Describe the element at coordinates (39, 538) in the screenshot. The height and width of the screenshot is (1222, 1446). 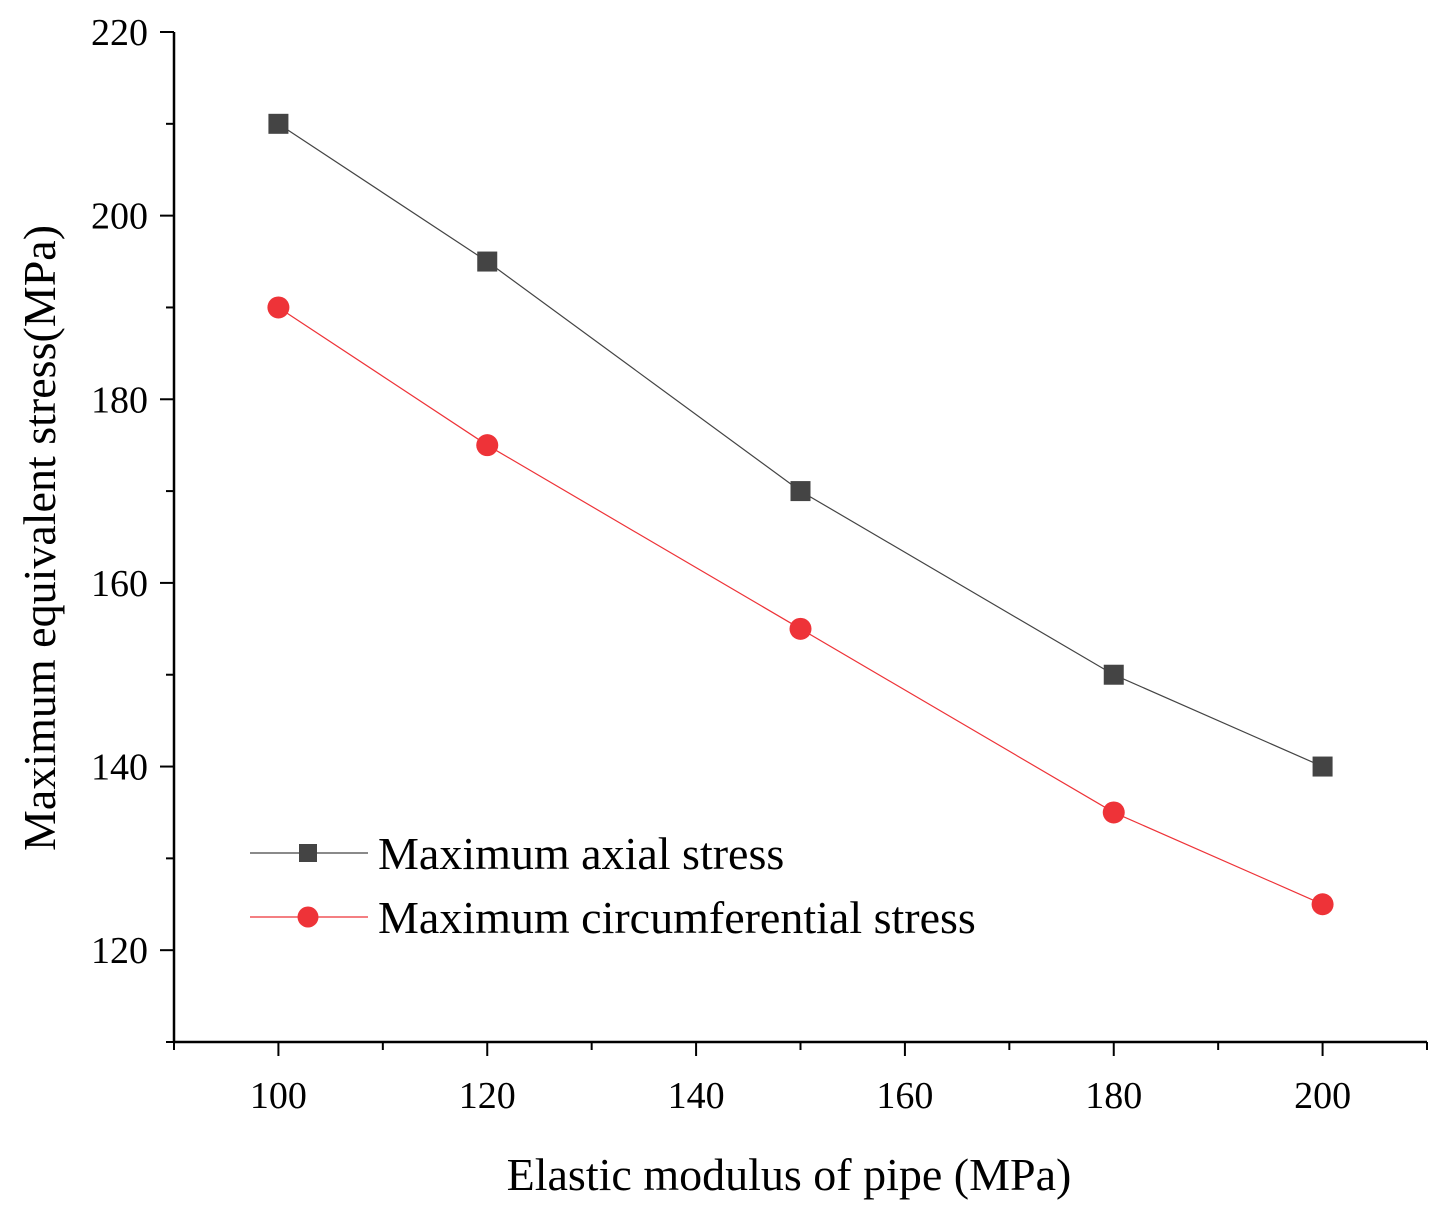
I see `y-axis-title: Maximum equivalent stress(MPa)` at that location.